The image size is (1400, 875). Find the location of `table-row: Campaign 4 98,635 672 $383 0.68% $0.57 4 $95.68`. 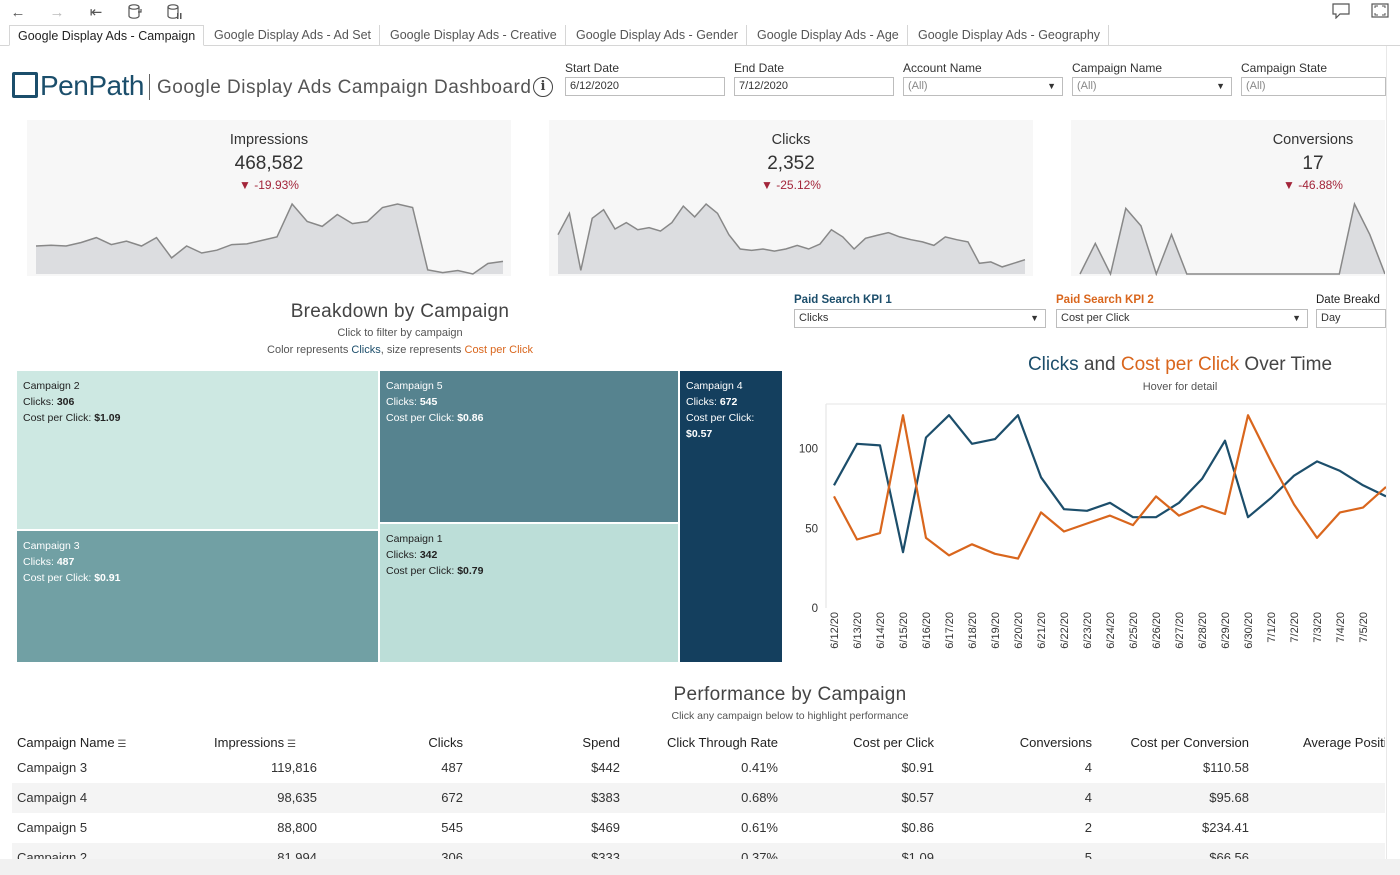

table-row: Campaign 4 98,635 672 $383 0.68% $0.57 4 $95.68 is located at coordinates (698, 798).